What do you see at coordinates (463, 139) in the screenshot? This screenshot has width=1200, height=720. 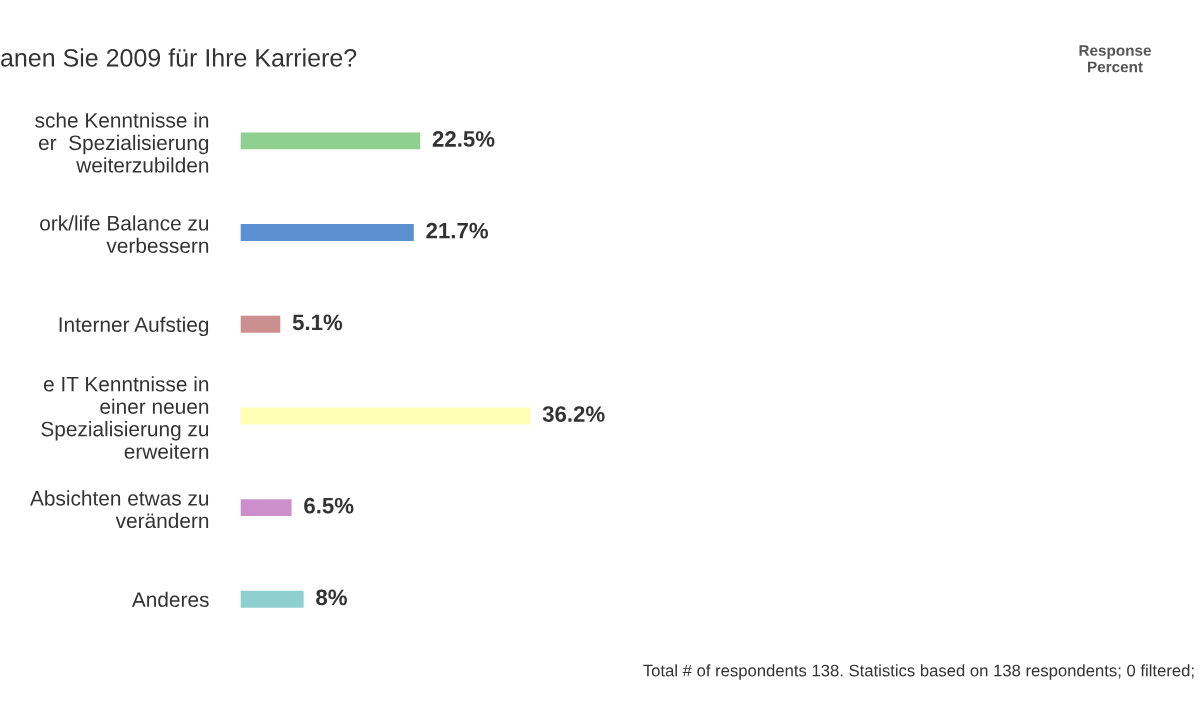 I see `data-label: 22.5%` at bounding box center [463, 139].